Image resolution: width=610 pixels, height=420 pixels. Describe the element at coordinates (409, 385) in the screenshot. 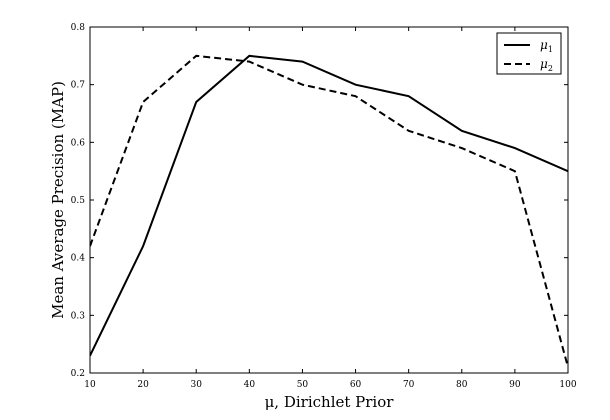

I see `x-tick-label: 70` at that location.